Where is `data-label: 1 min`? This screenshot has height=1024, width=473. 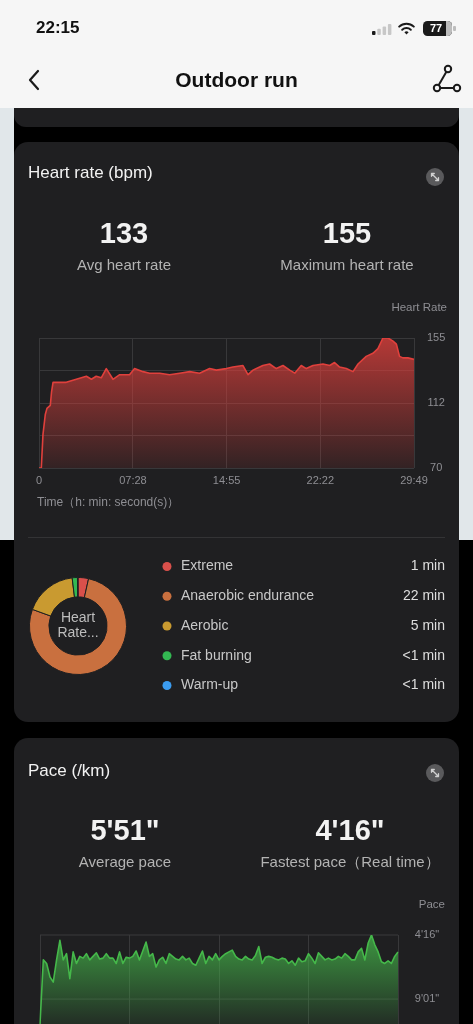 data-label: 1 min is located at coordinates (427, 565).